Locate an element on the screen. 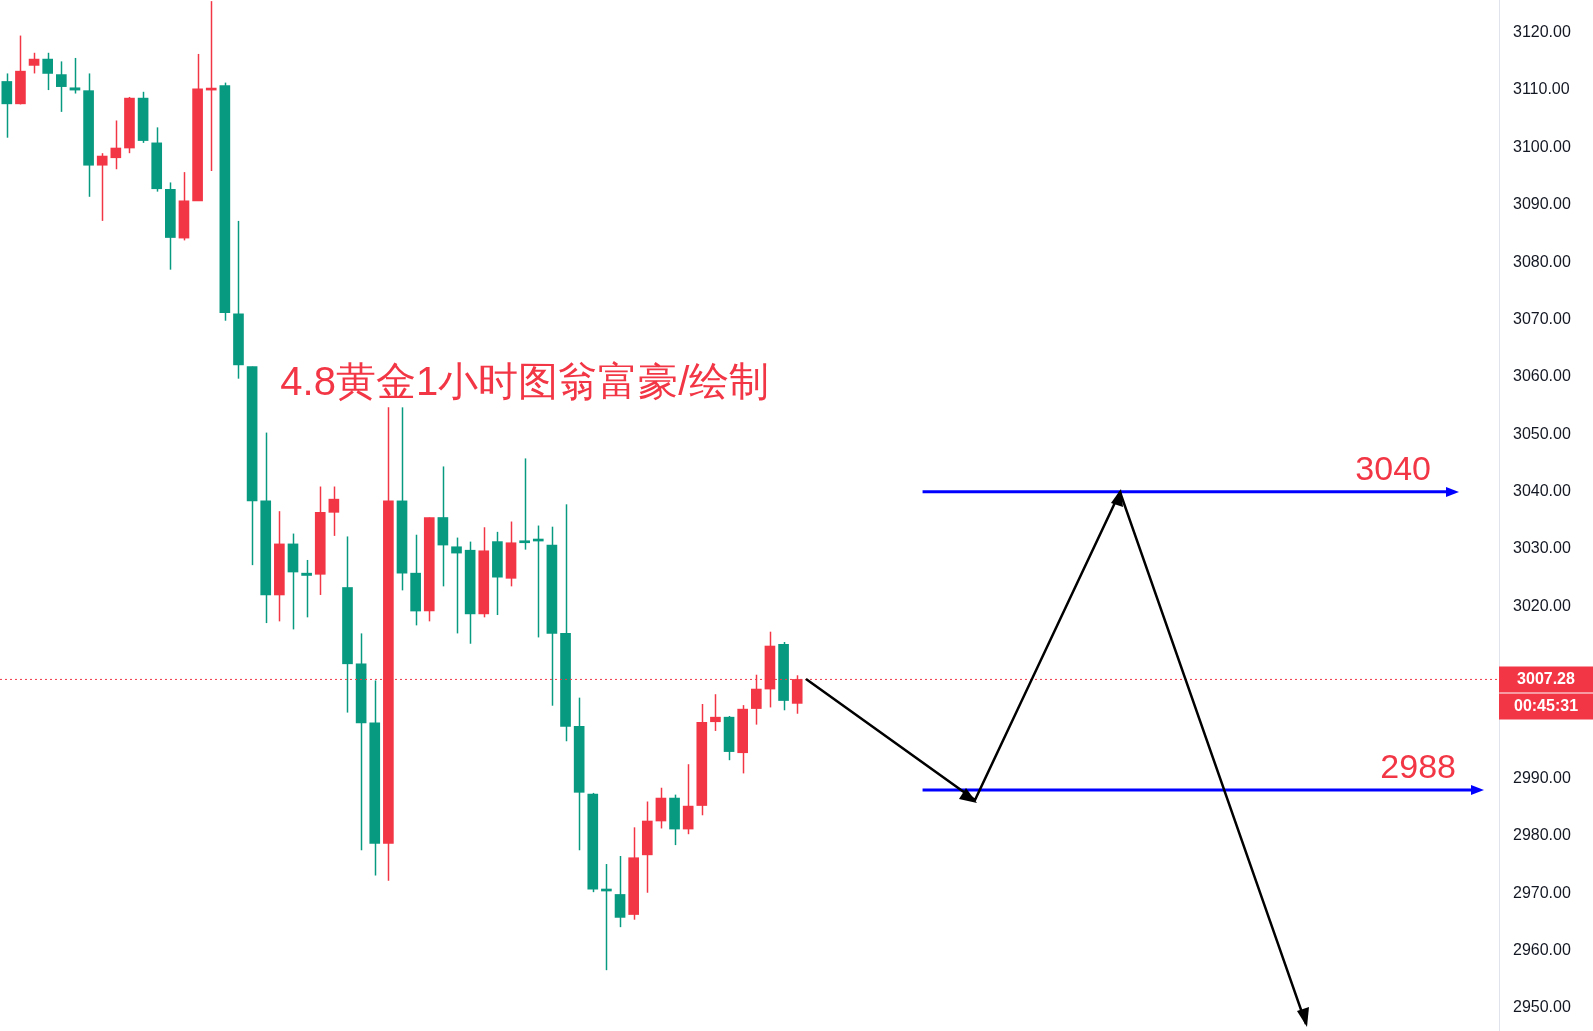  text: 4.8黄金1小时图翁富豪/绘制 is located at coordinates (525, 380).